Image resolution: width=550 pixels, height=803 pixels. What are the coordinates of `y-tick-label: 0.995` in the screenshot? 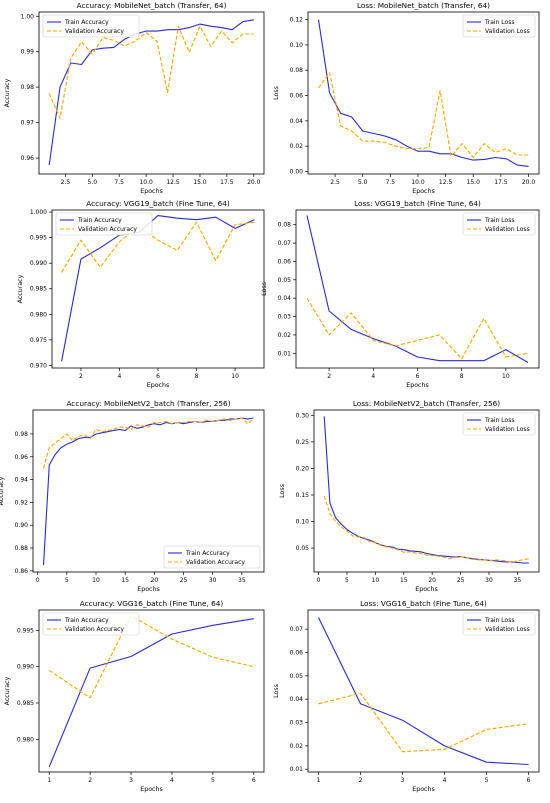 It's located at (38, 238).